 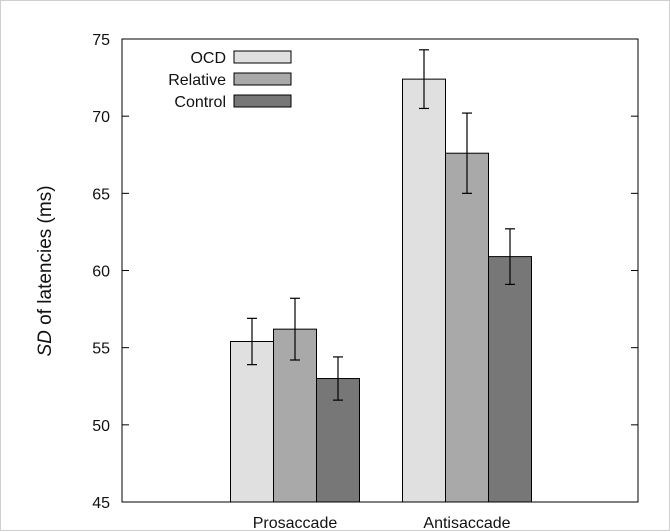 I want to click on y-tick-label-70: 70, so click(x=101, y=117).